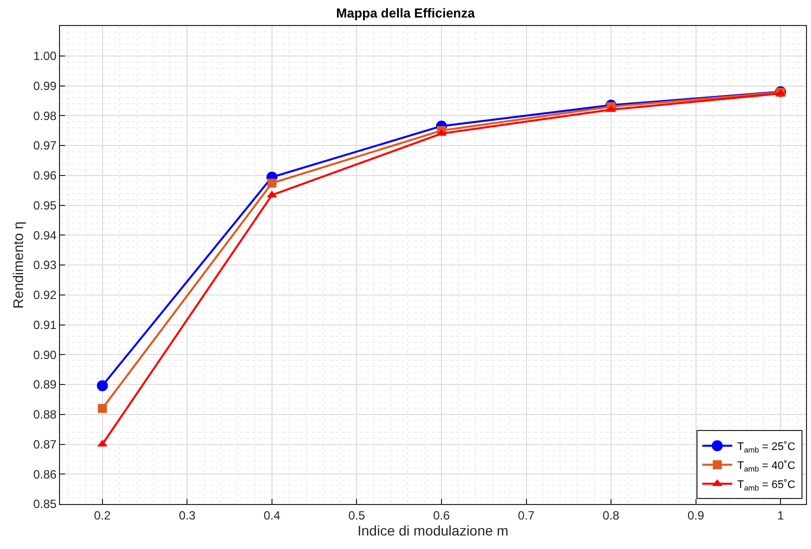 The width and height of the screenshot is (811, 549). I want to click on y-tick-label: 0.92, so click(45, 295).